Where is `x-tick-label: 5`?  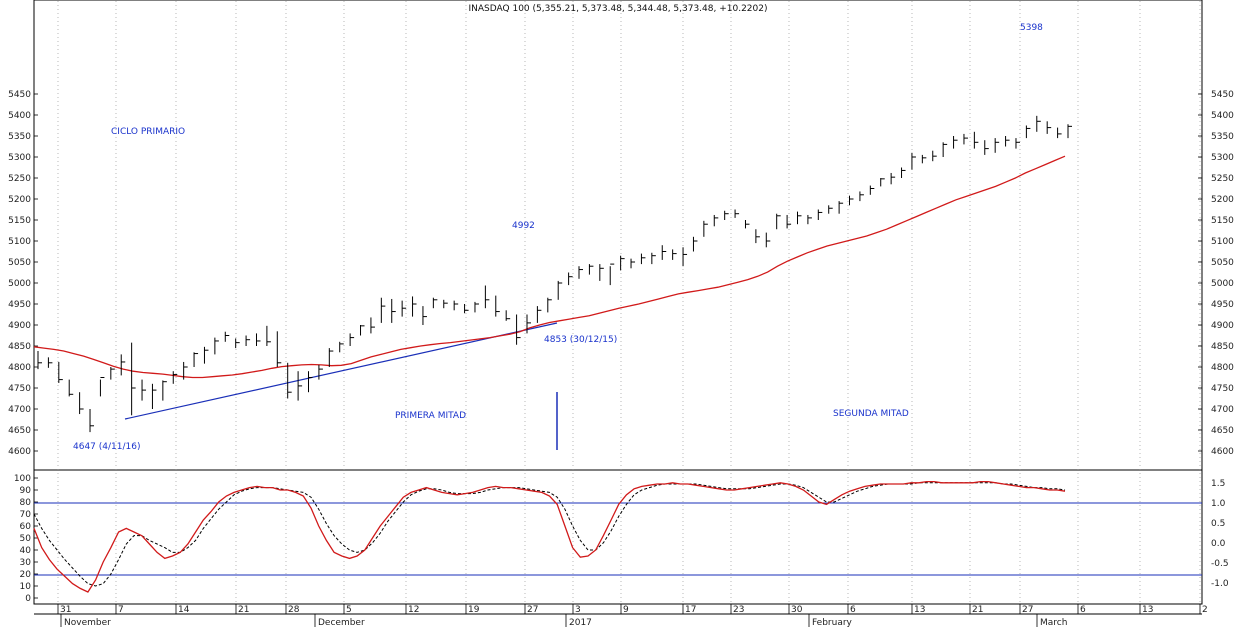
x-tick-label: 5 is located at coordinates (349, 610).